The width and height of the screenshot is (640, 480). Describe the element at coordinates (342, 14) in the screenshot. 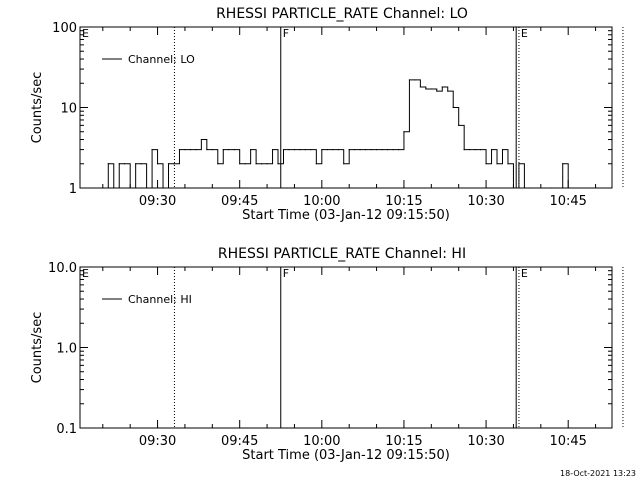

I see `chart-title: RHESSI PARTICLE_RATE Channel: LO` at that location.